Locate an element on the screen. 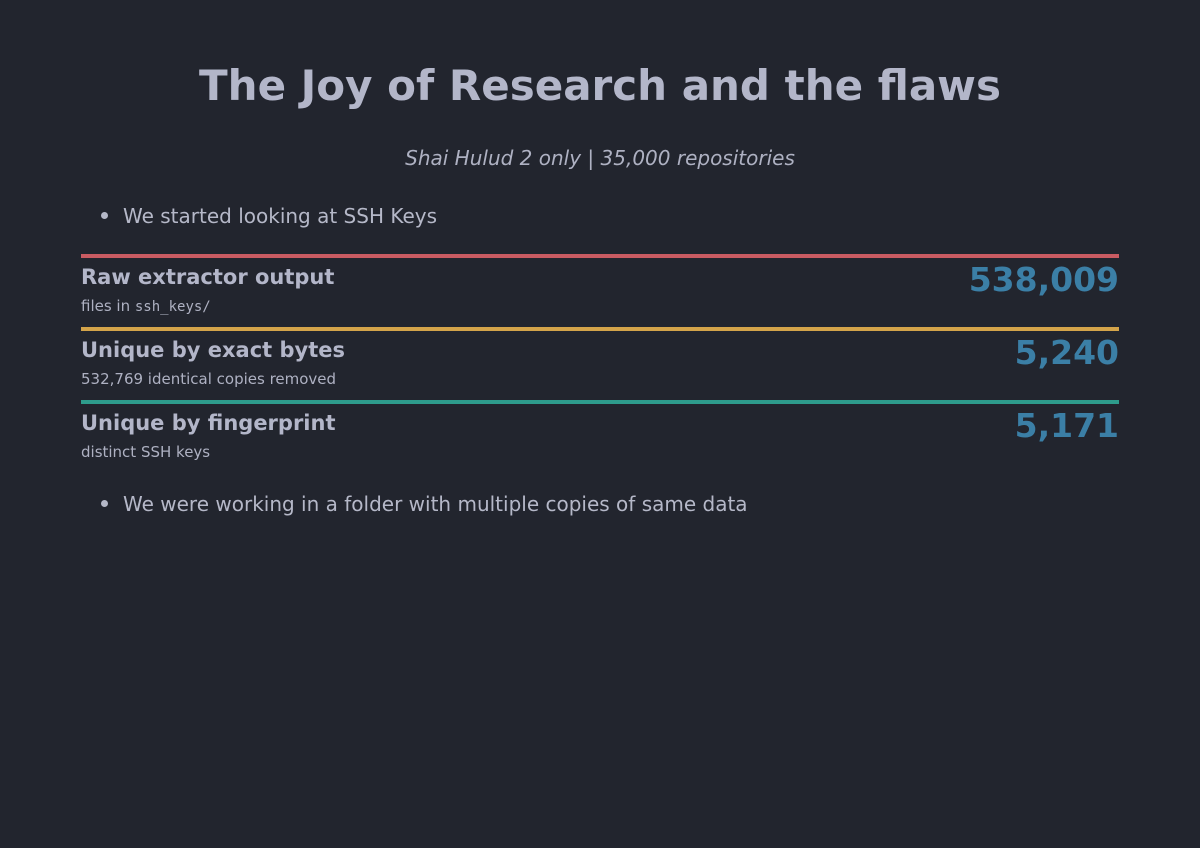 Image resolution: width=1200 pixels, height=848 pixels. slide-subtitle: Shai Hulud 2 only | 35,000 repositories is located at coordinates (600, 158).